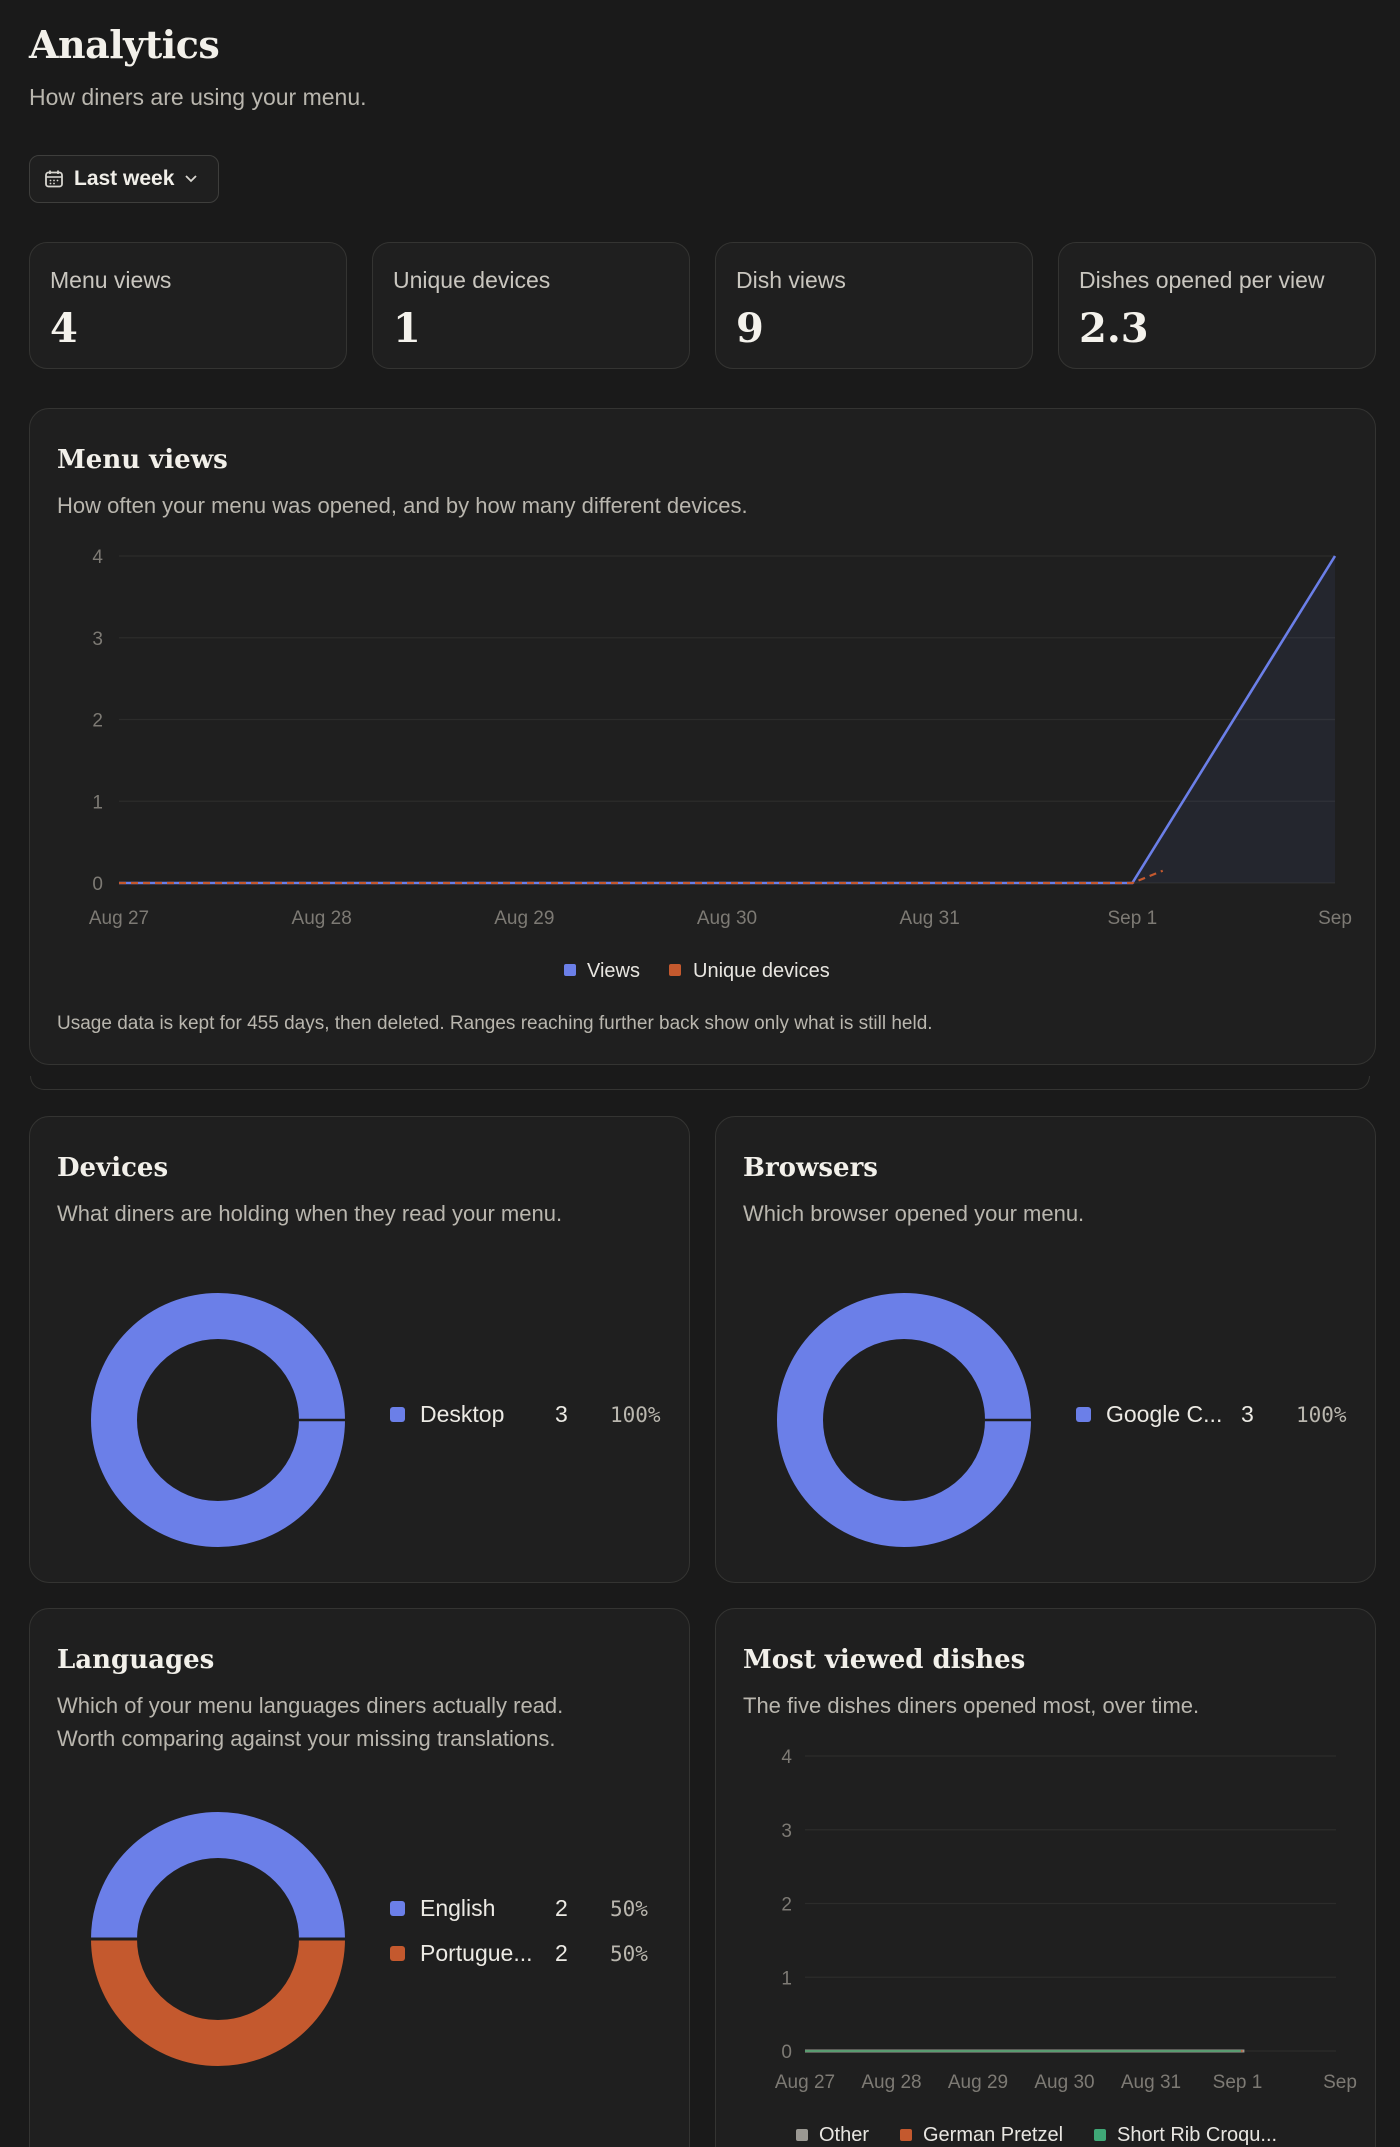 The height and width of the screenshot is (2147, 1400). What do you see at coordinates (570, 970) in the screenshot?
I see `legend-swatch-views` at bounding box center [570, 970].